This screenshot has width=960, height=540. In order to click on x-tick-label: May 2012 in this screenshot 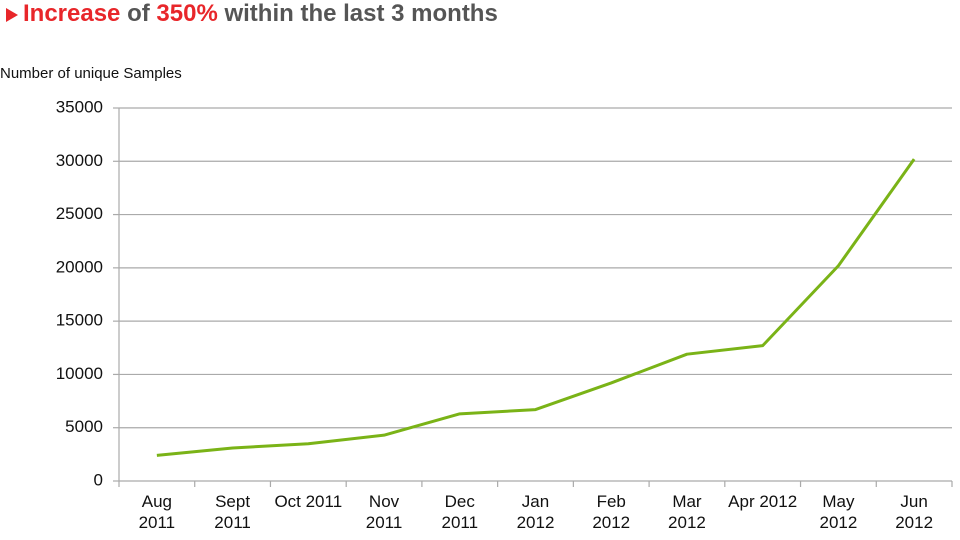, I will do `click(838, 512)`.